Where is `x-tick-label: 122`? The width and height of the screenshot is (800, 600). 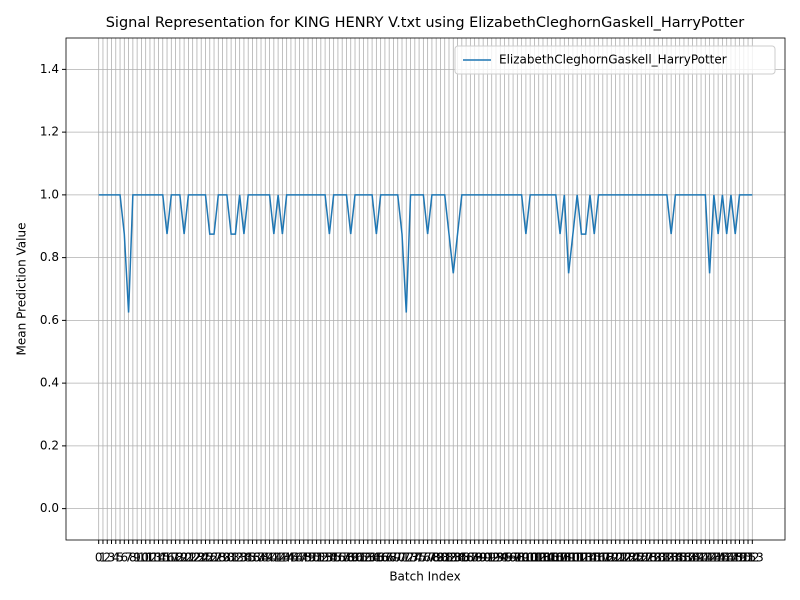
x-tick-label: 122 is located at coordinates (619, 558).